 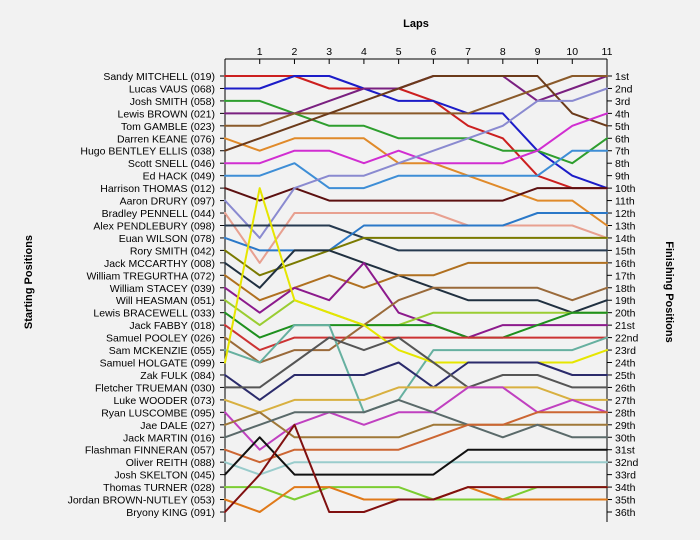 What do you see at coordinates (170, 463) in the screenshot?
I see `starting-position-label: Oliver REITH (088)` at bounding box center [170, 463].